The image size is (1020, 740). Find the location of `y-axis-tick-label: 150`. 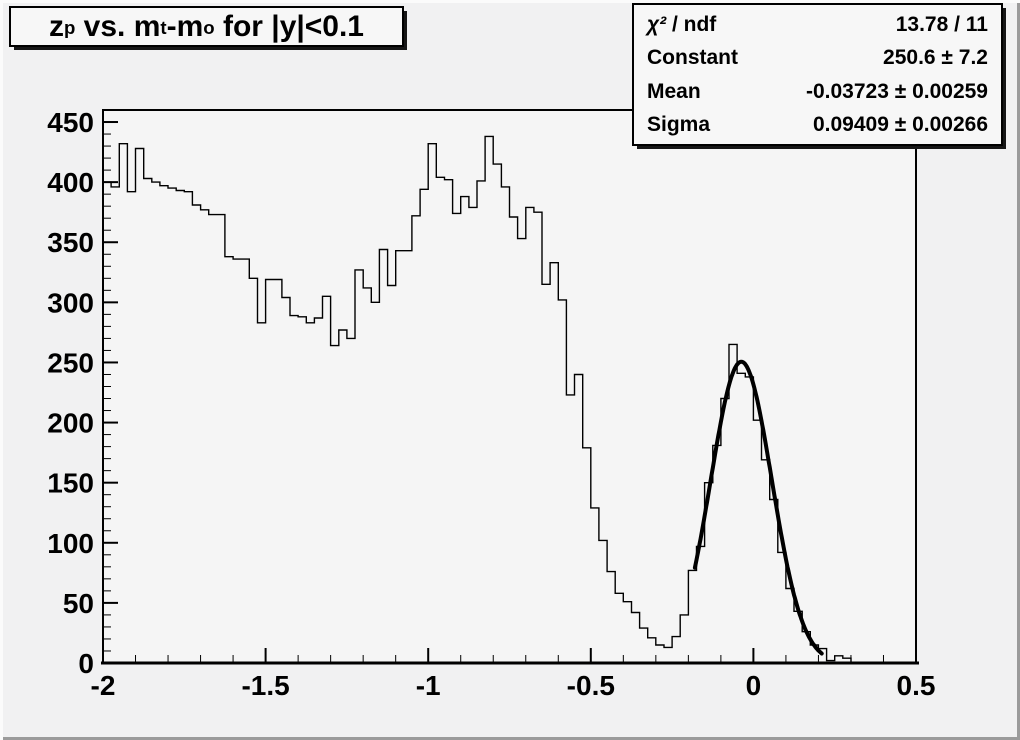

y-axis-tick-label: 150 is located at coordinates (70, 483).